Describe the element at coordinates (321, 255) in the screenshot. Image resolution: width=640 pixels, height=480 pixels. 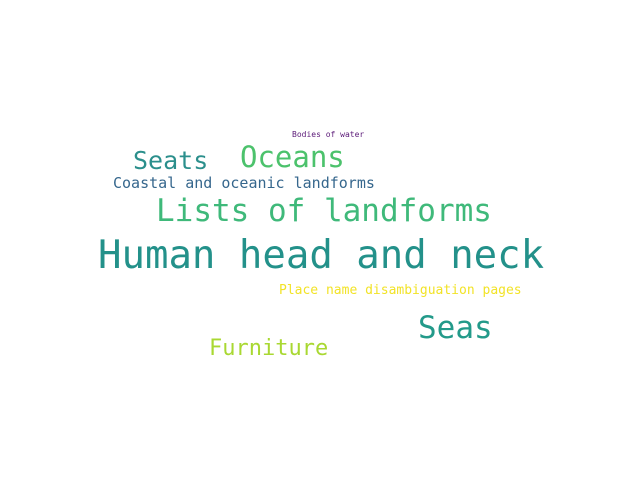
I see `word-human-head-and-neck: Human head and neck` at that location.